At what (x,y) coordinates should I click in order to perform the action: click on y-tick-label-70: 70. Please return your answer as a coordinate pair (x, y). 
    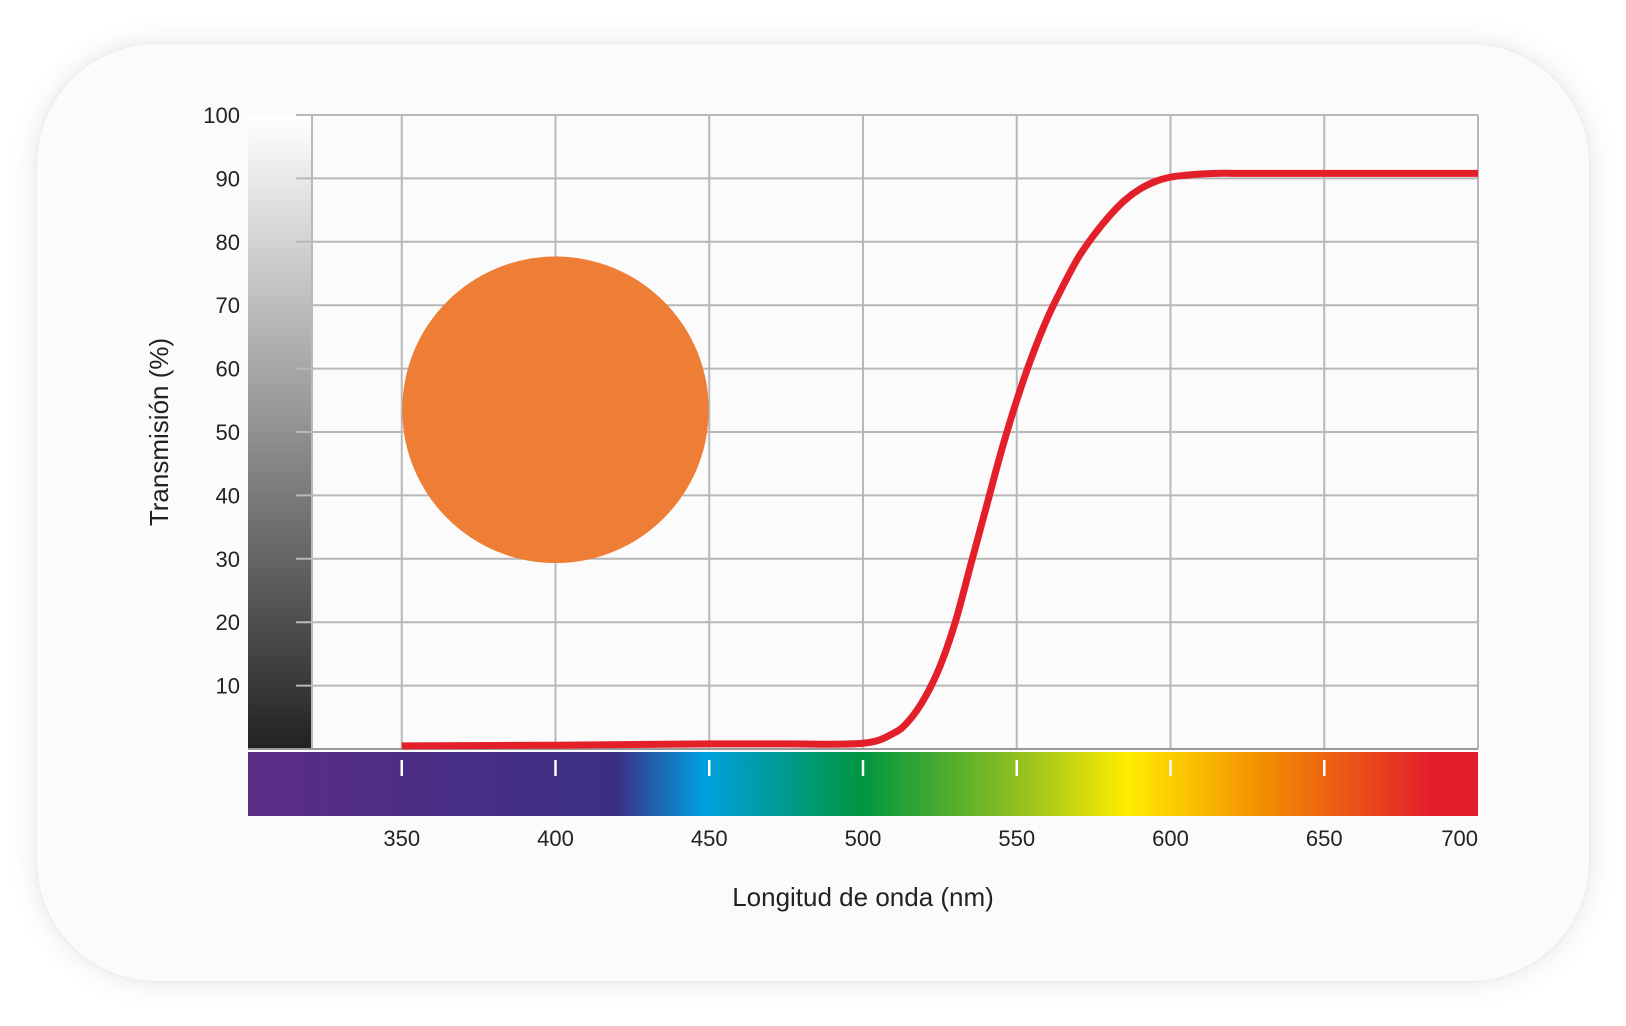
    Looking at the image, I should click on (228, 305).